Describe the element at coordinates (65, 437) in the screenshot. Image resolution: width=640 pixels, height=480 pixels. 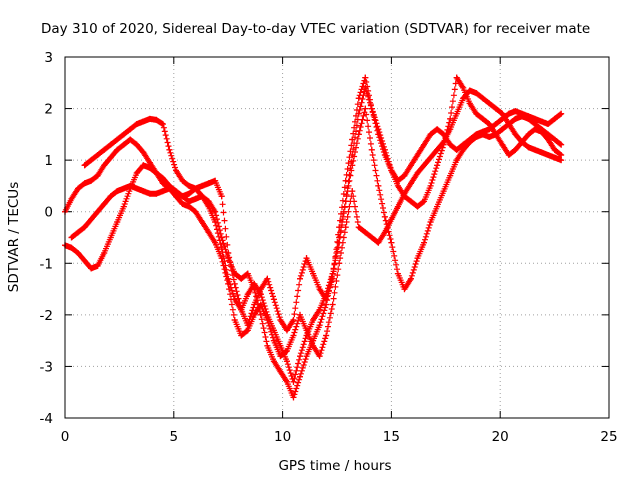
I see `x-tick-label: 0` at that location.